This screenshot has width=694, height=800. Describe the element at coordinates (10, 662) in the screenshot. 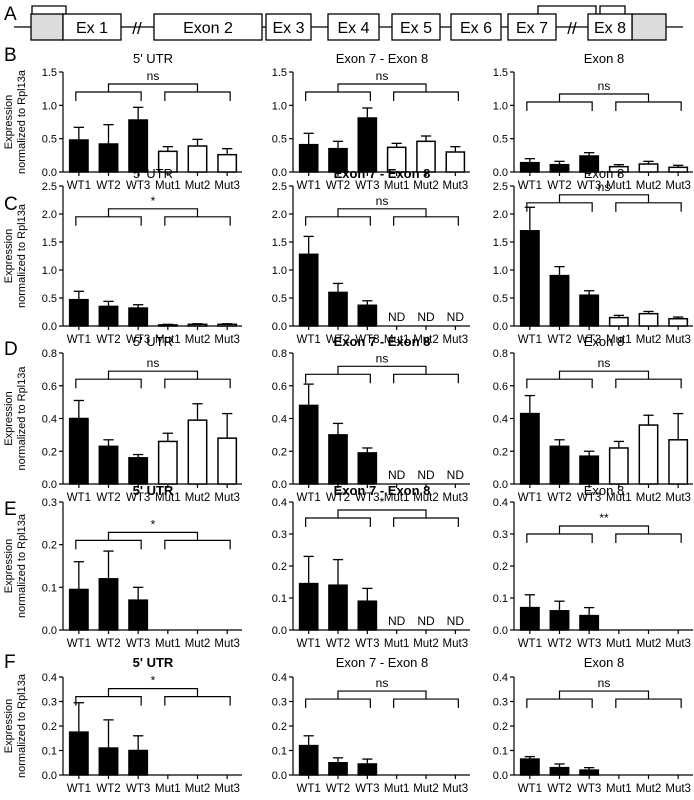

I see `panel-letter-f: F` at that location.